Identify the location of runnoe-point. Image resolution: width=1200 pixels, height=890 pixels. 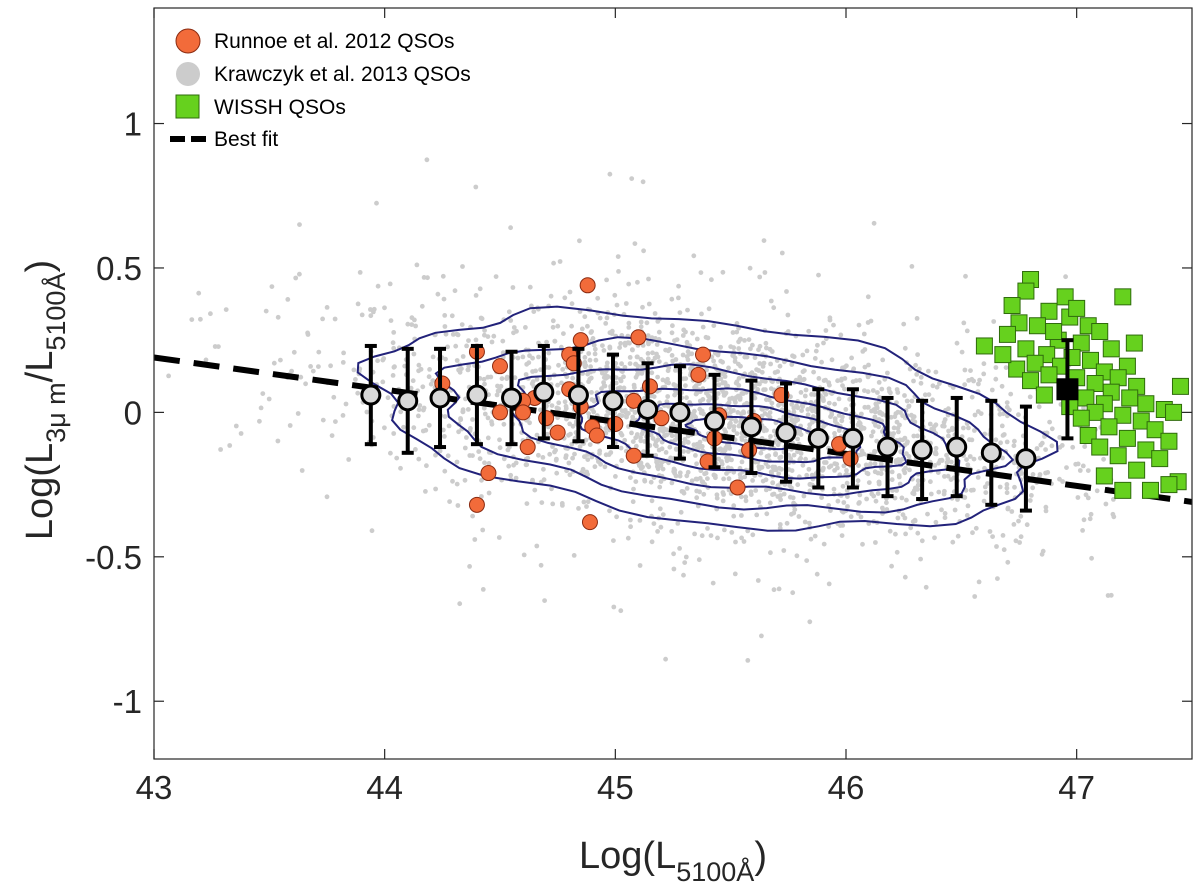
(661, 418).